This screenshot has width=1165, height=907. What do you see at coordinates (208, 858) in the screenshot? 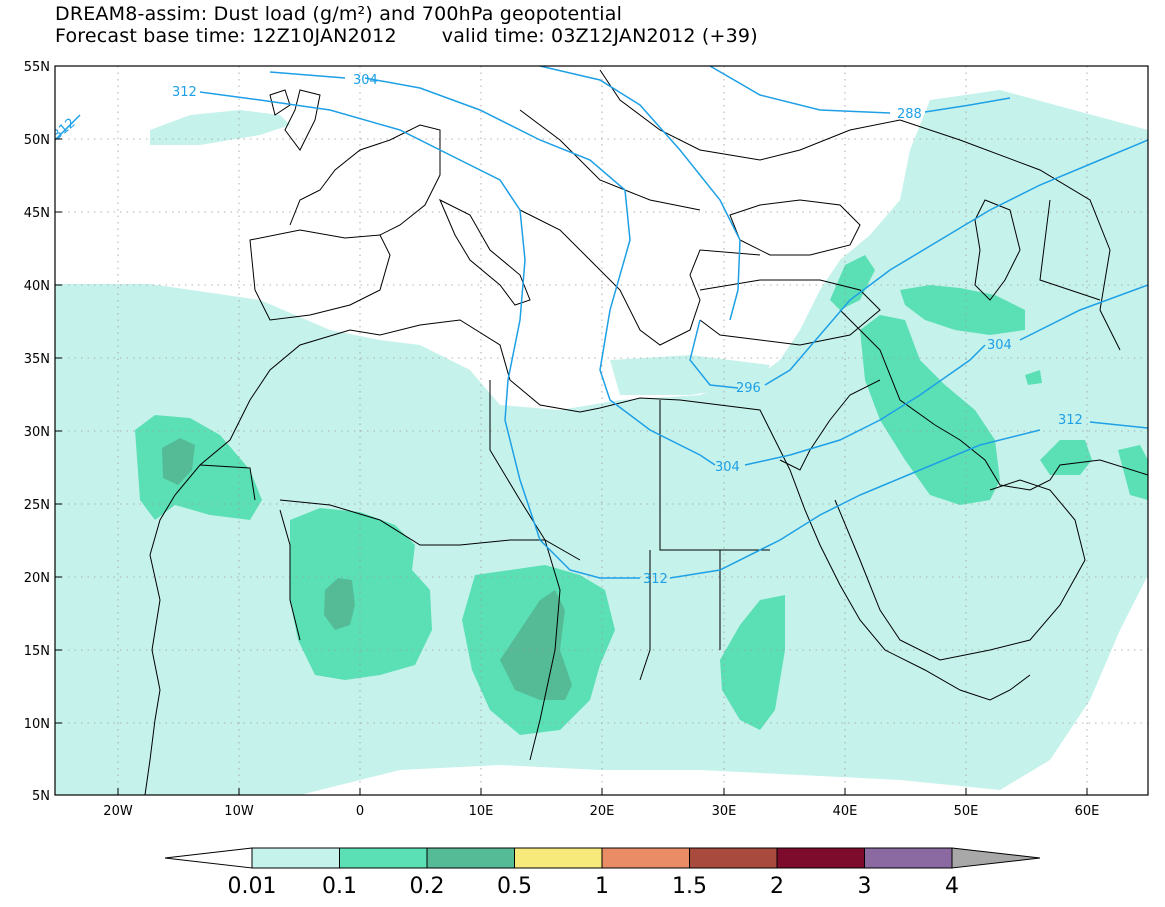
I see `colorbar-under-arrow` at bounding box center [208, 858].